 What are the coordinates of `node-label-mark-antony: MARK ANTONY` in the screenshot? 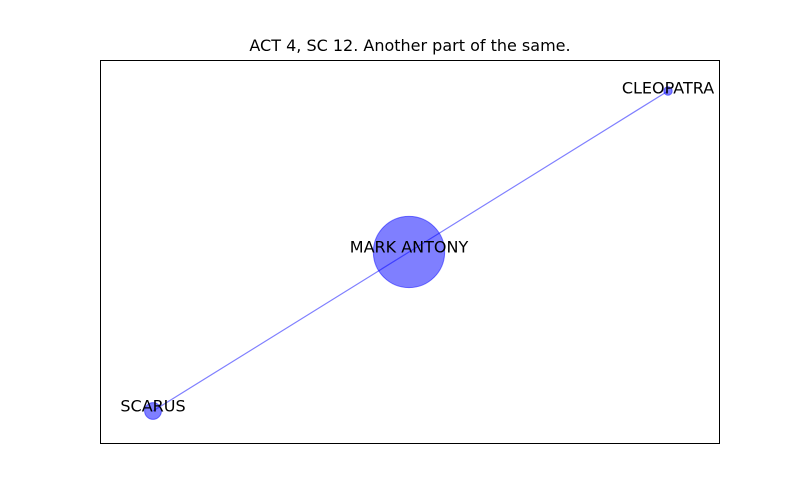 It's located at (409, 247).